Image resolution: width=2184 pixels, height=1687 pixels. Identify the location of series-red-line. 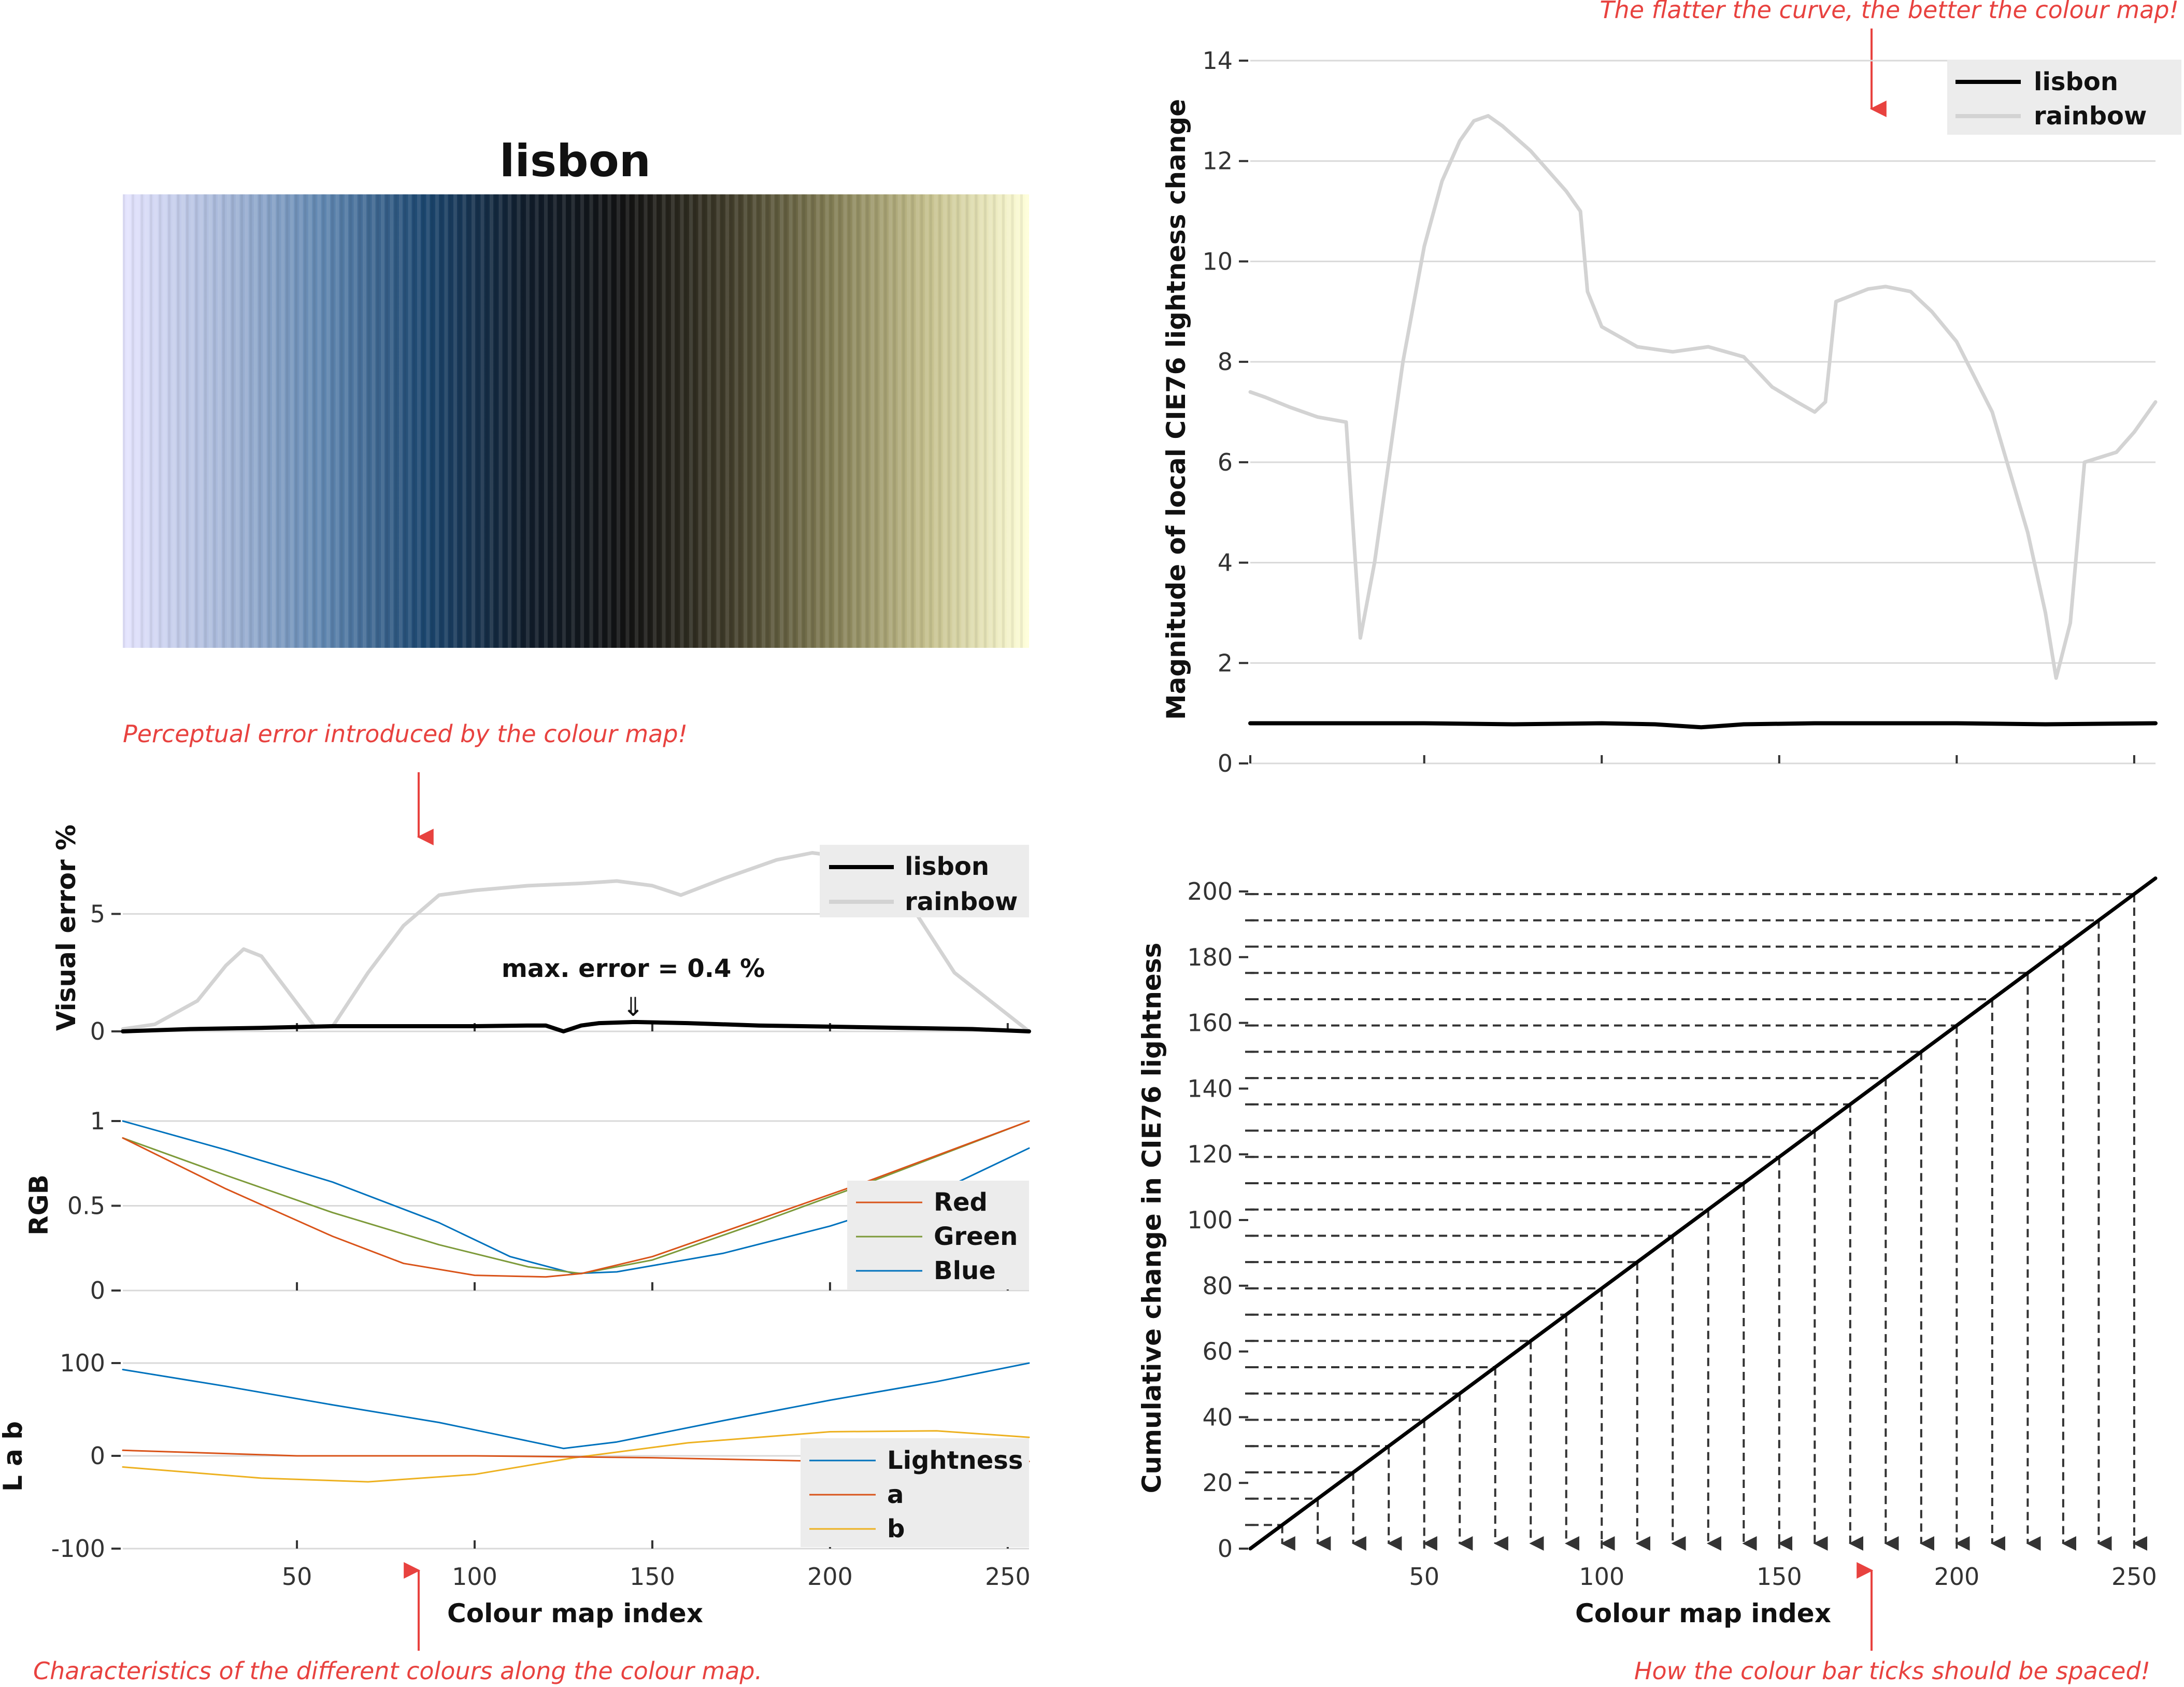
(576, 1199).